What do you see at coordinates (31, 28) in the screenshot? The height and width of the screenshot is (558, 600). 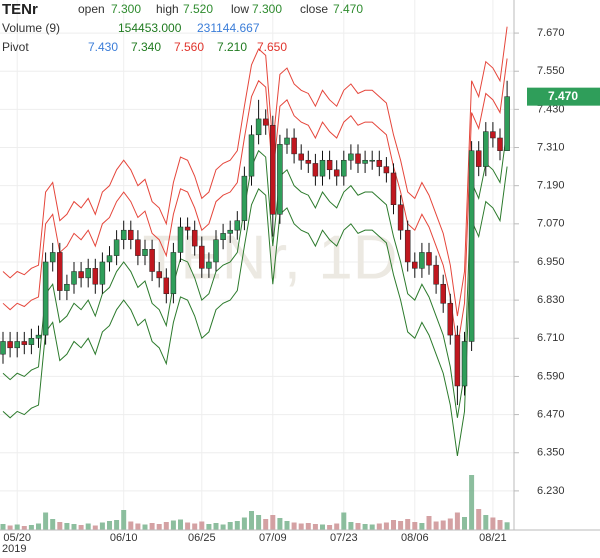 I see `volume-label: Volume (9)` at bounding box center [31, 28].